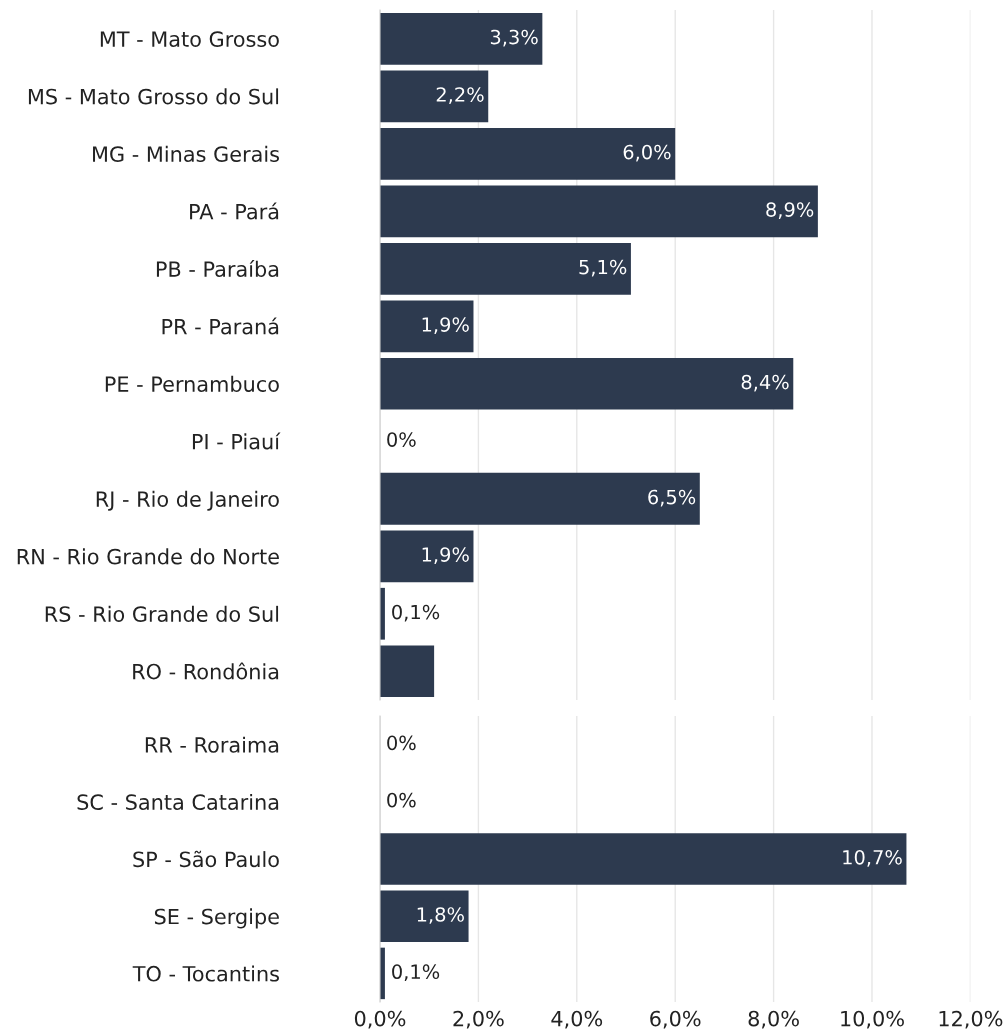 The height and width of the screenshot is (1032, 1004). Describe the element at coordinates (478, 1019) in the screenshot. I see `x-tick-label: 2,0%` at that location.